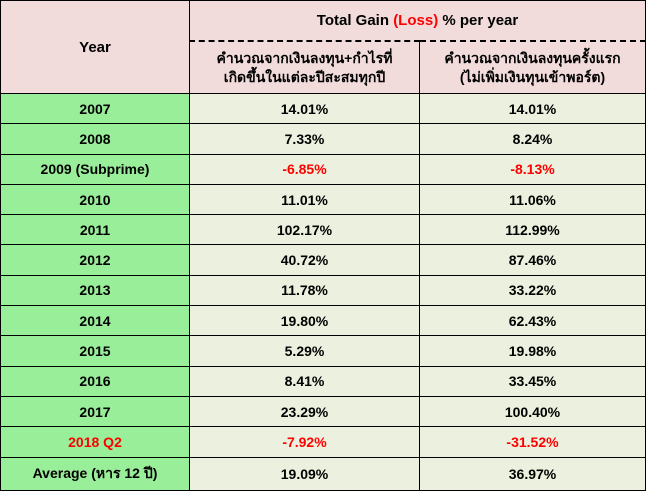 The image size is (650, 491). What do you see at coordinates (532, 230) in the screenshot?
I see `initial-gain-cell: 112.99%` at bounding box center [532, 230].